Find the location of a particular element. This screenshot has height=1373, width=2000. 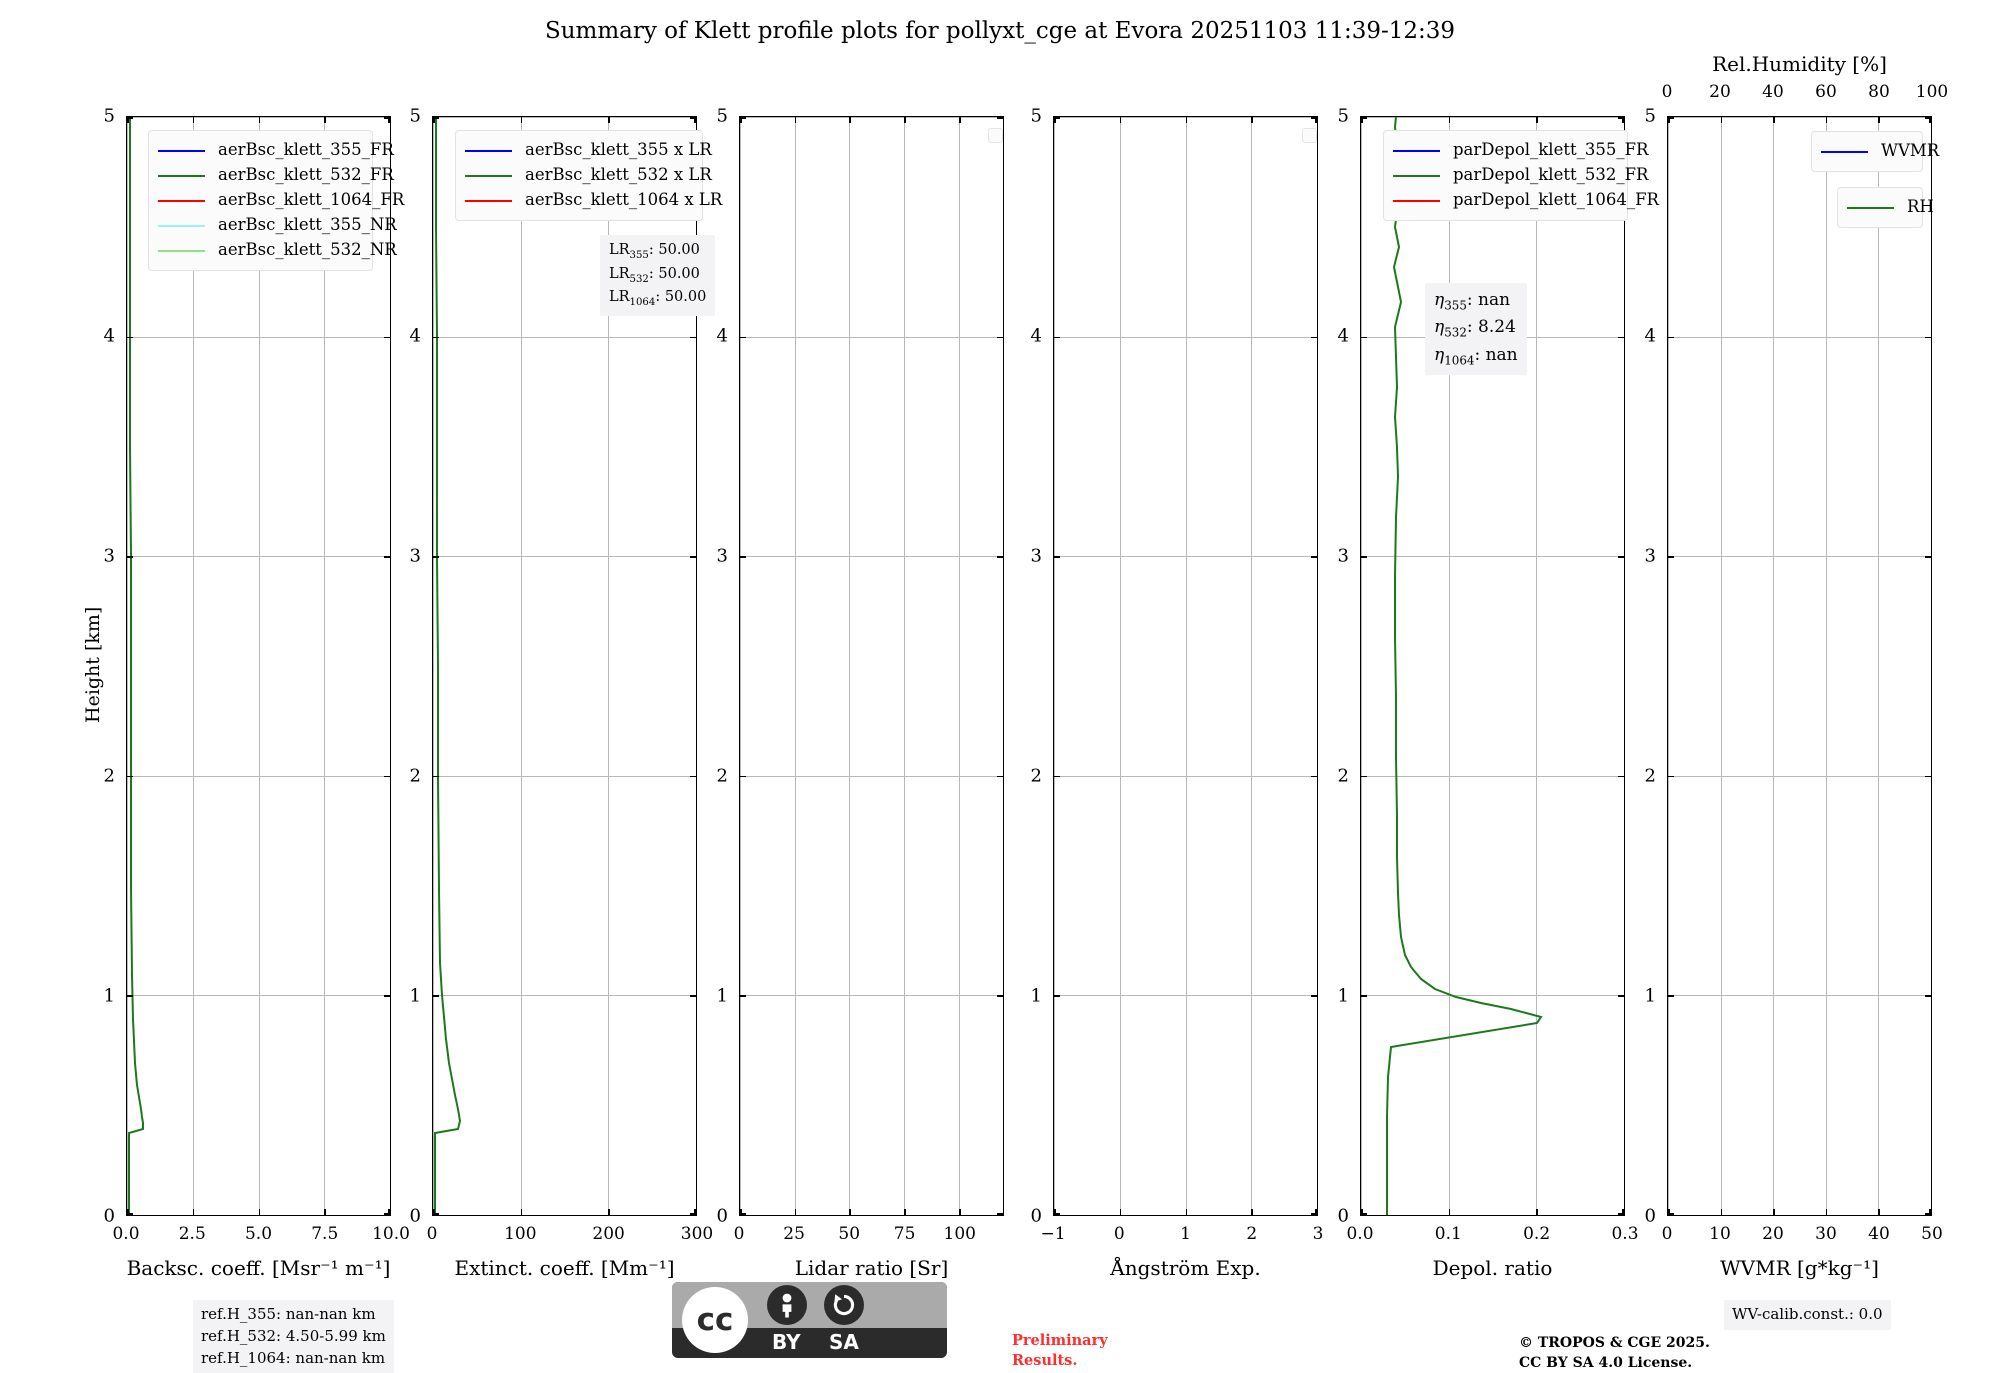

legend-item: aerBsc_klett_532 x LR is located at coordinates (588, 175).